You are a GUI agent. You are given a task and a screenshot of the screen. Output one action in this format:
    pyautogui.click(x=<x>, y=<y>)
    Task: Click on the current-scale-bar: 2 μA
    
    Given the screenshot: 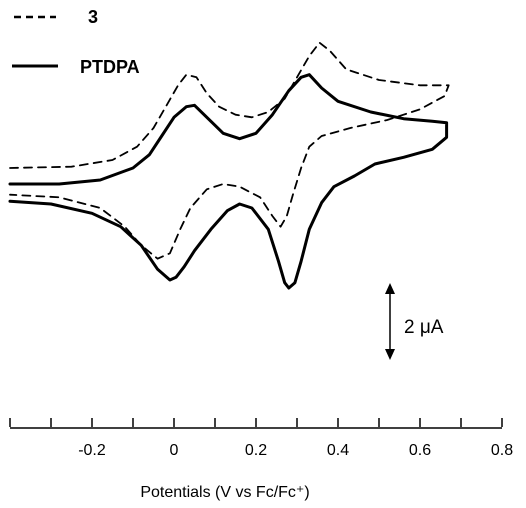 What is the action you would take?
    pyautogui.click(x=414, y=321)
    